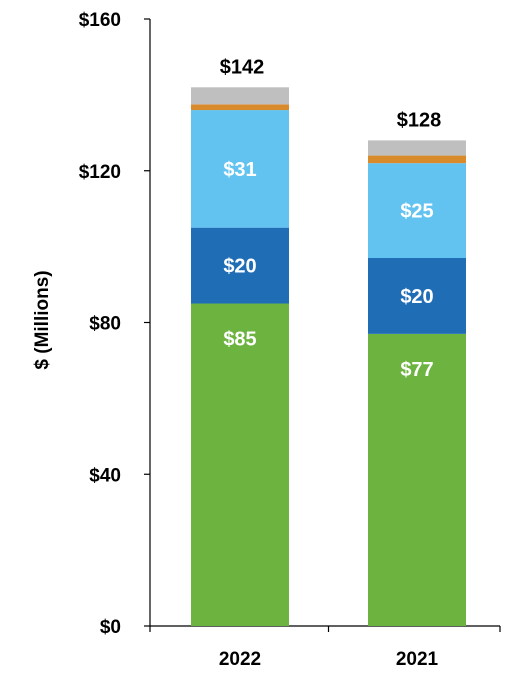 The image size is (526, 690). I want to click on x-category-label: 2022, so click(240, 659).